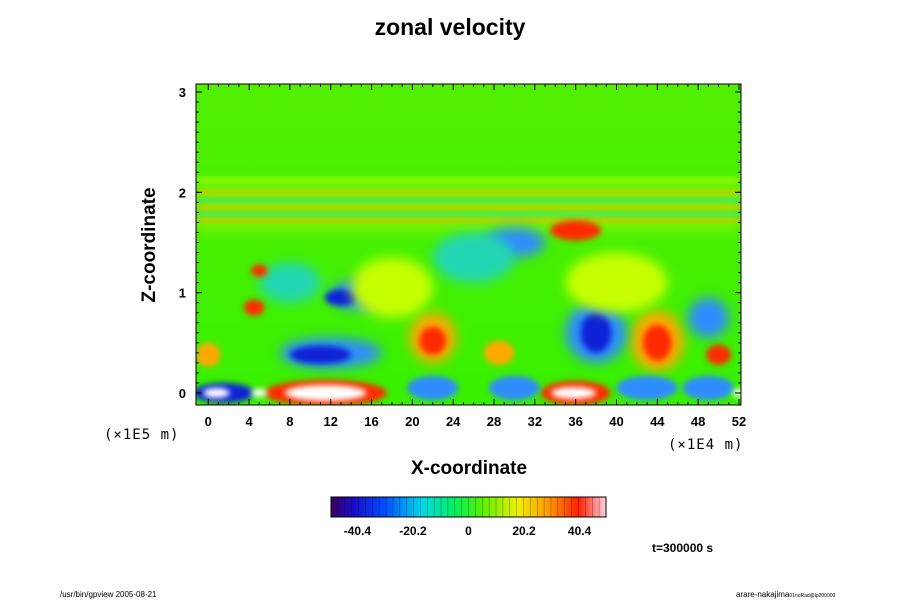  Describe the element at coordinates (108, 594) in the screenshot. I see `footer-left: /usr/bin/gpview 2005-08-21` at that location.